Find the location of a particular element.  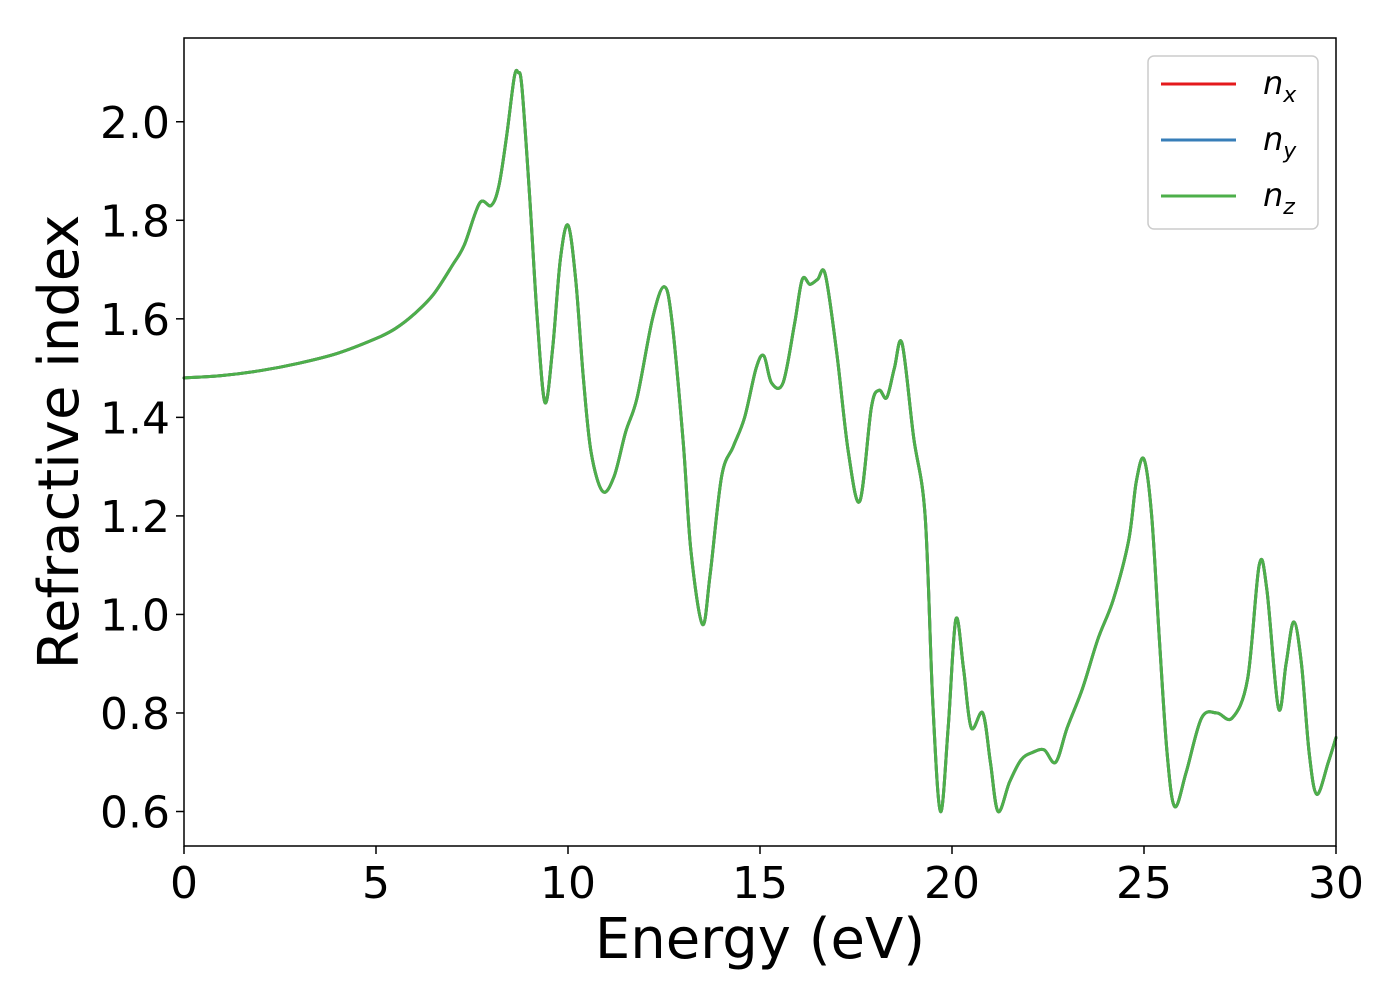

x-tick-label: 10 is located at coordinates (568, 883).